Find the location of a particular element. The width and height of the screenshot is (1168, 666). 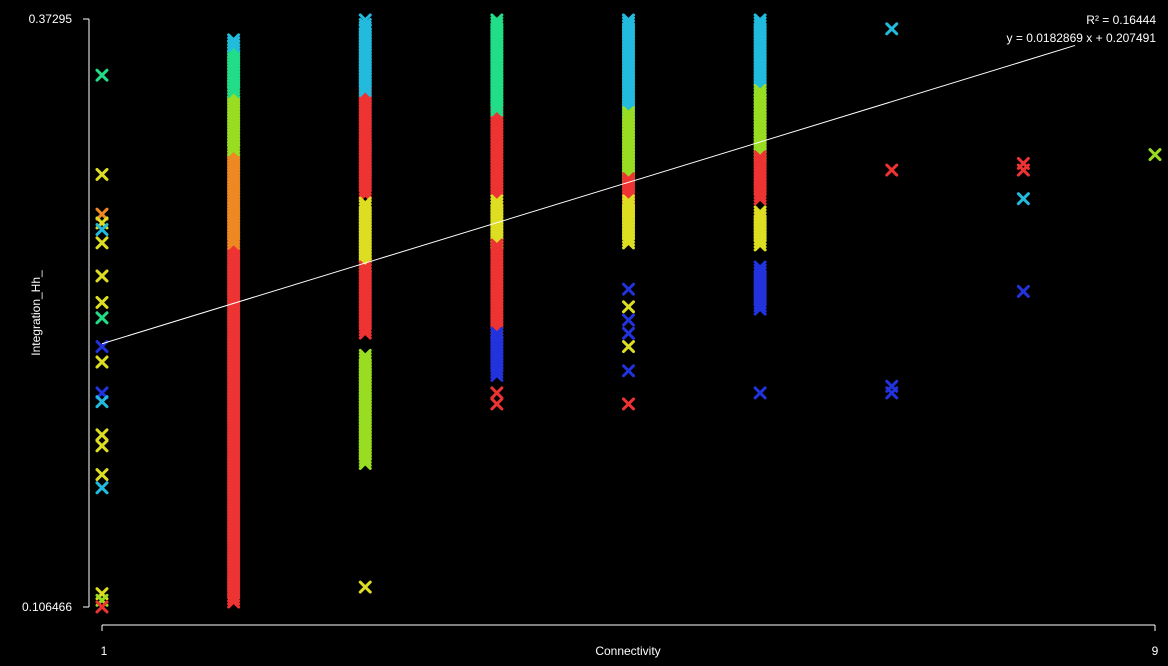

x-tick-label-max: 9 is located at coordinates (1155, 651).